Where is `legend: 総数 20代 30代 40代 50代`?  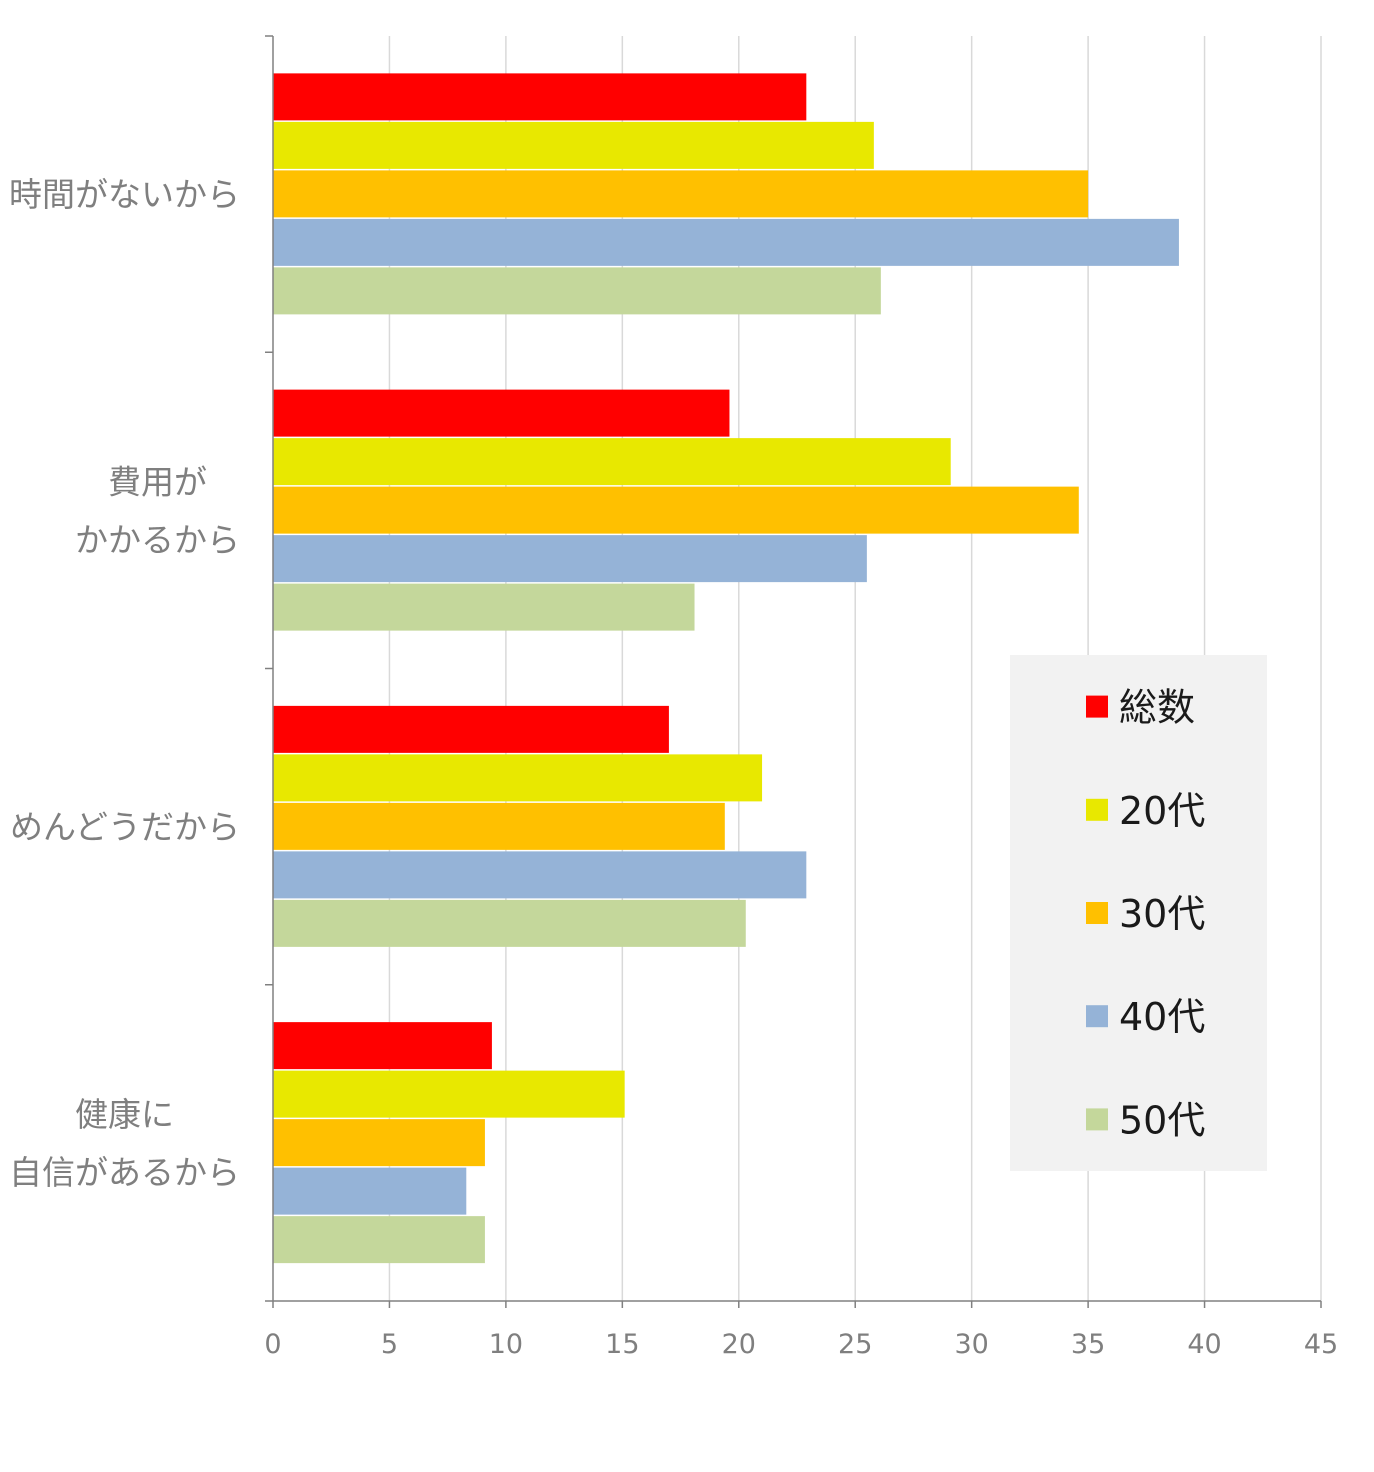
legend: 総数 20代 30代 40代 50代 is located at coordinates (1138, 913).